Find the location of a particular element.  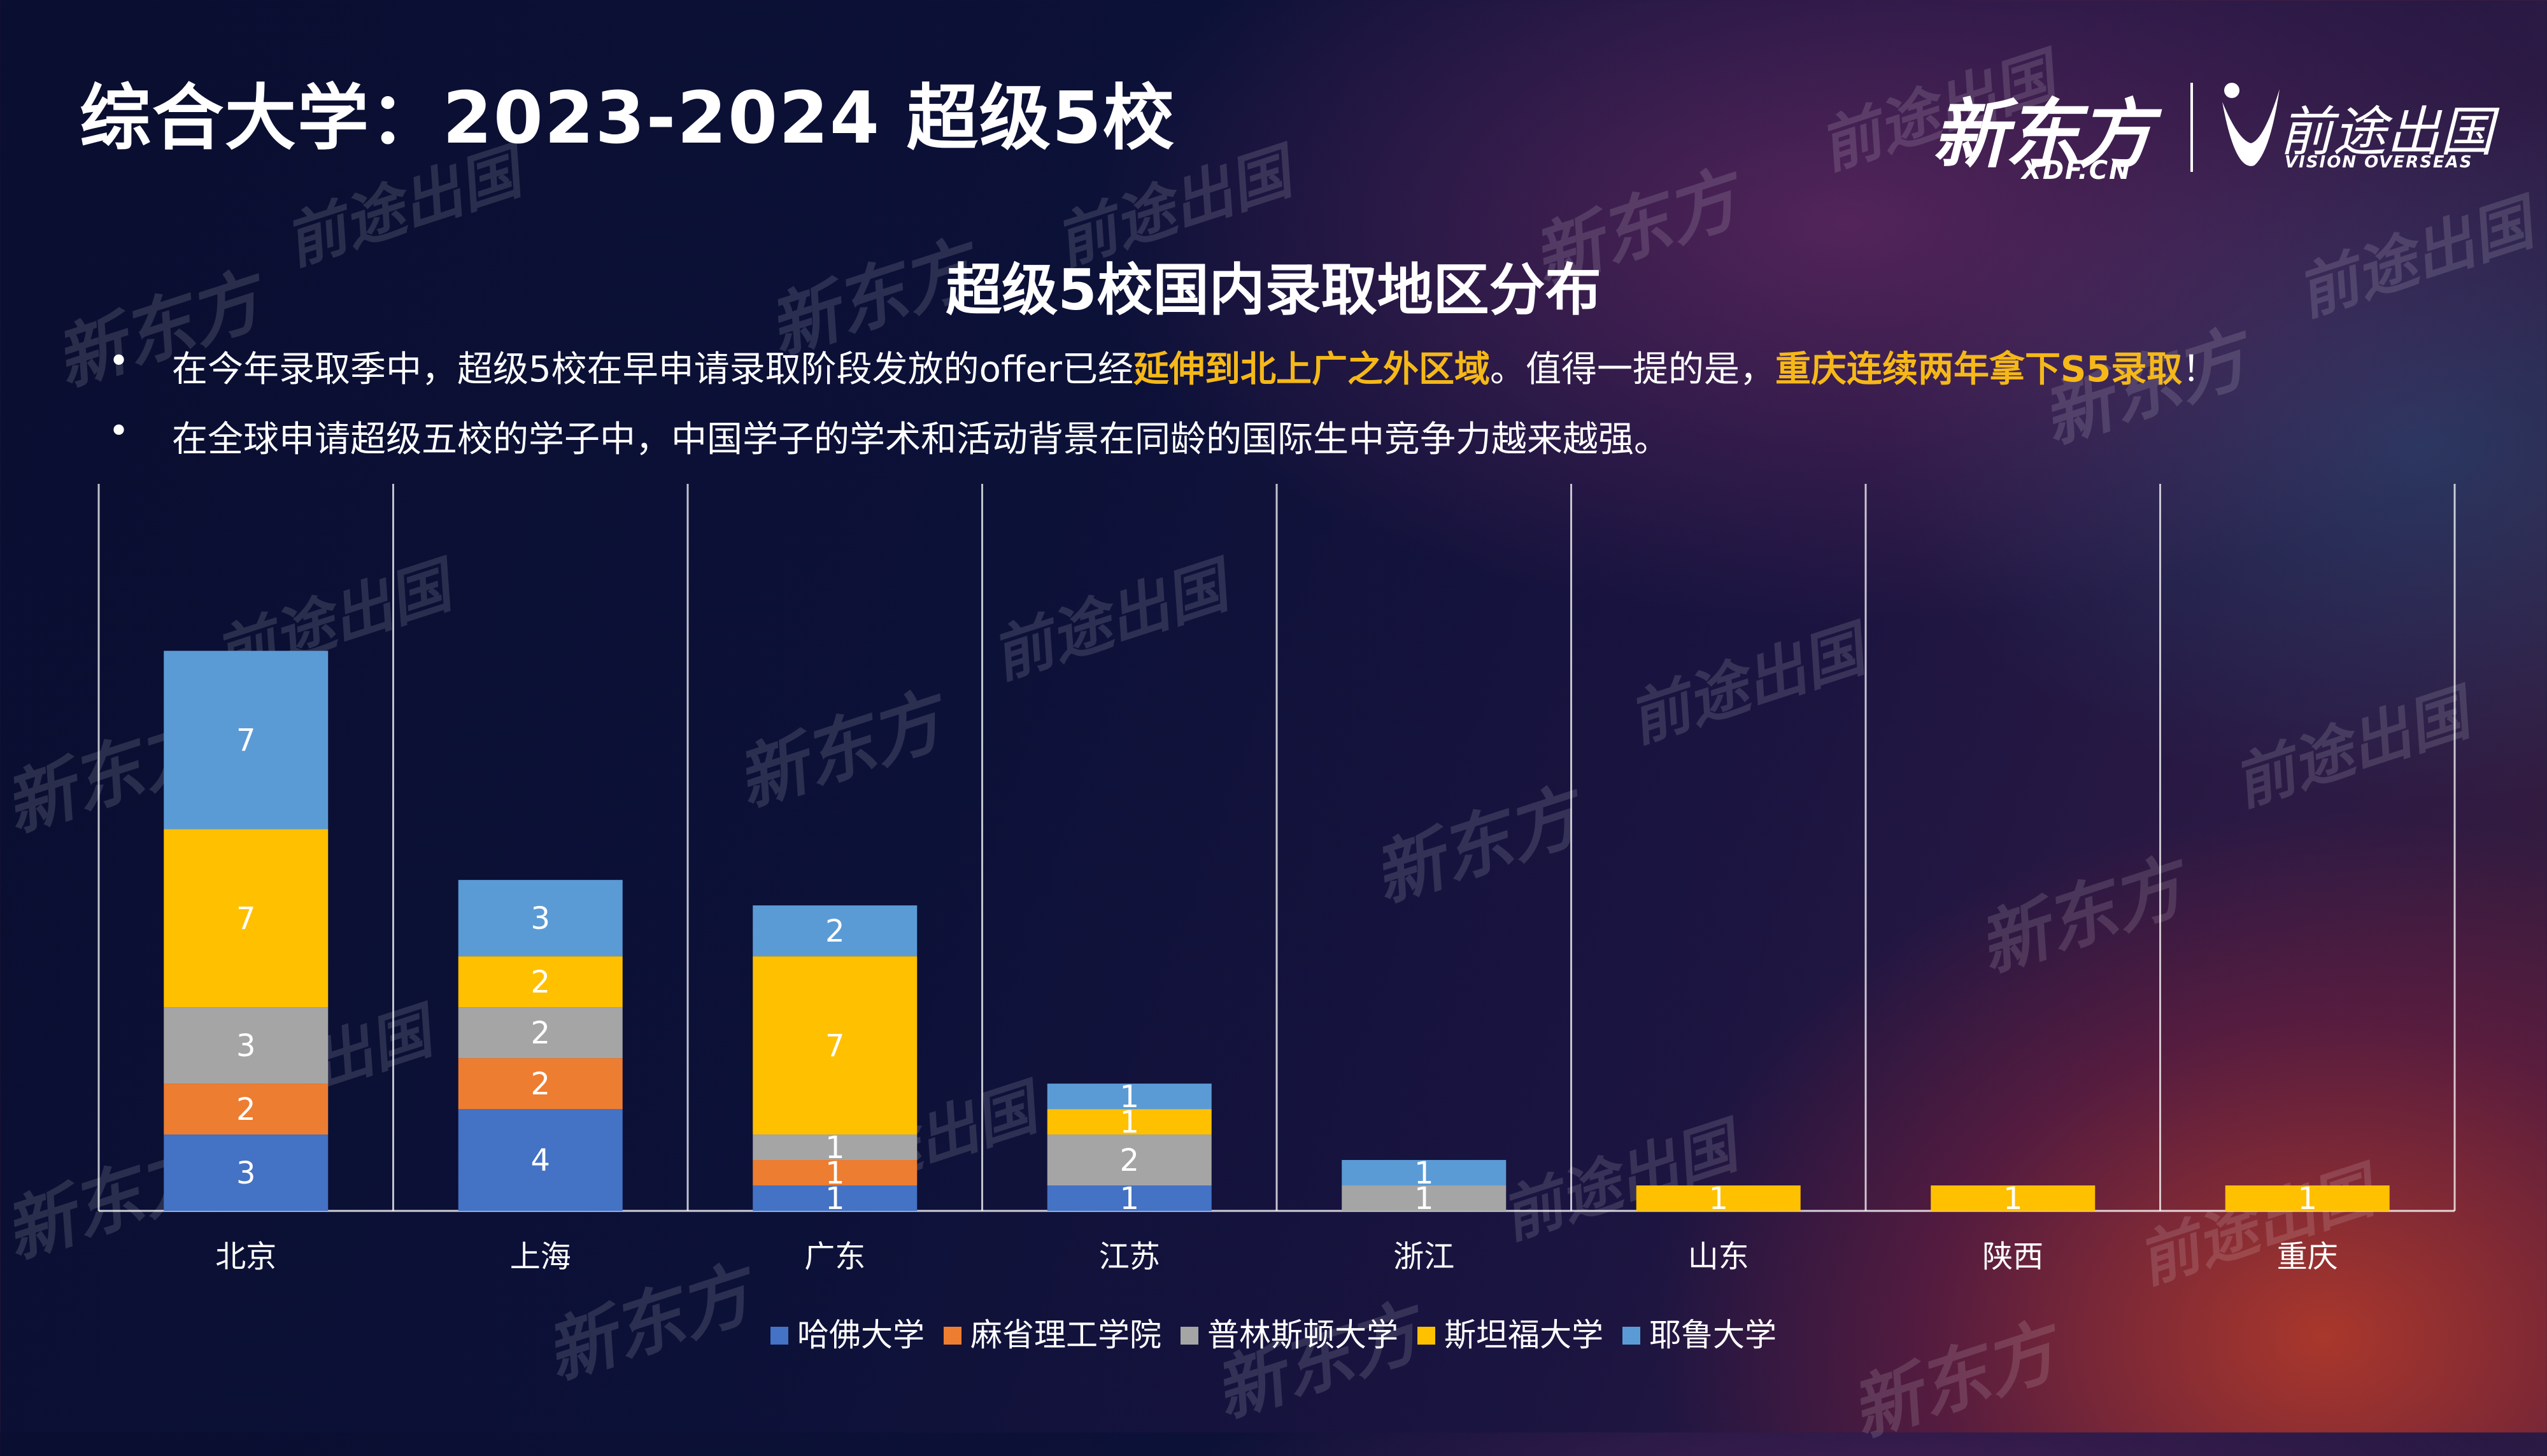

logo-divider is located at coordinates (2191, 127).